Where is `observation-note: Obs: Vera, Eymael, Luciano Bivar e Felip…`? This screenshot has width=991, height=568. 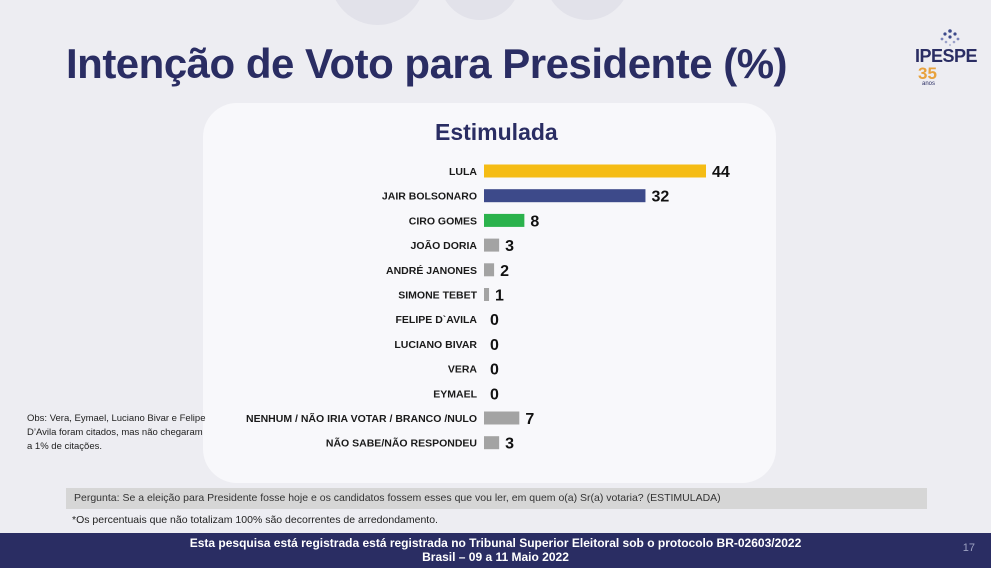
observation-note: Obs: Vera, Eymael, Luciano Bivar e Felip… is located at coordinates (116, 432).